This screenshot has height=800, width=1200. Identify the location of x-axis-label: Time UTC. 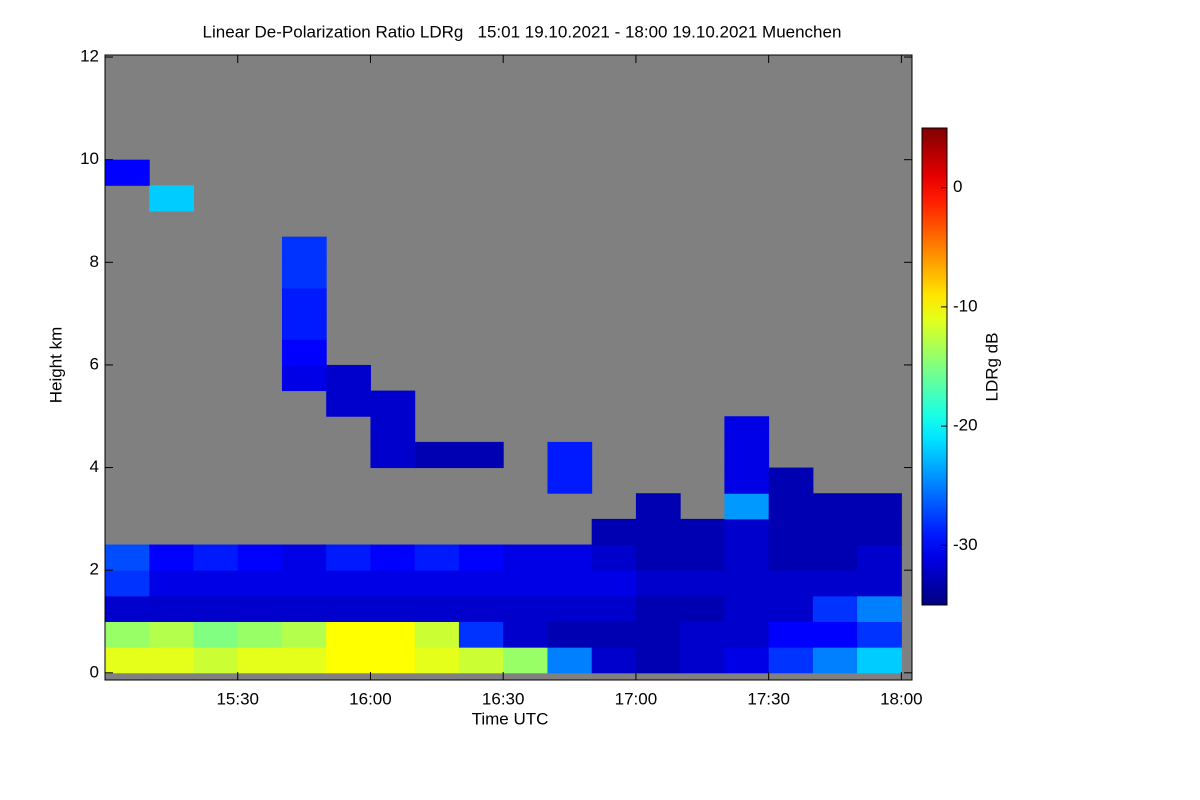
(510, 718).